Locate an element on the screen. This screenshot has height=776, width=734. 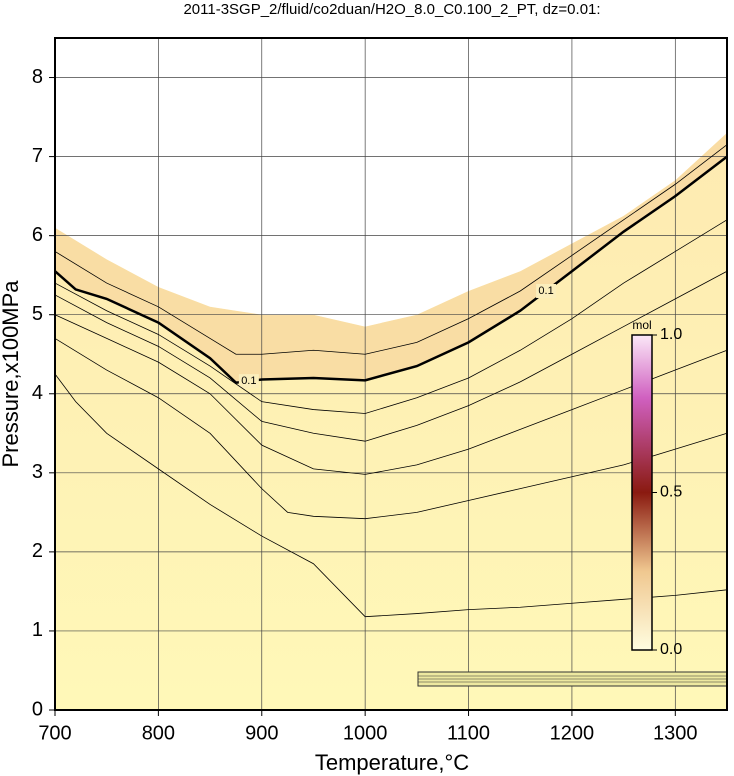
legend-box is located at coordinates (572, 679).